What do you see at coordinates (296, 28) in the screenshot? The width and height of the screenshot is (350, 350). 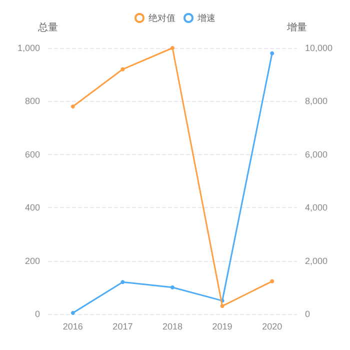 I see `y2-axis-title: 增量` at bounding box center [296, 28].